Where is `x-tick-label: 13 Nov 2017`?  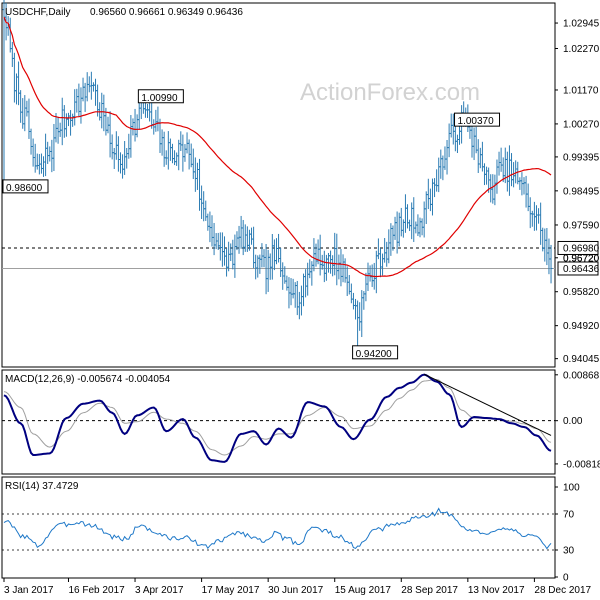 x-tick-label: 13 Nov 2017 is located at coordinates (496, 590).